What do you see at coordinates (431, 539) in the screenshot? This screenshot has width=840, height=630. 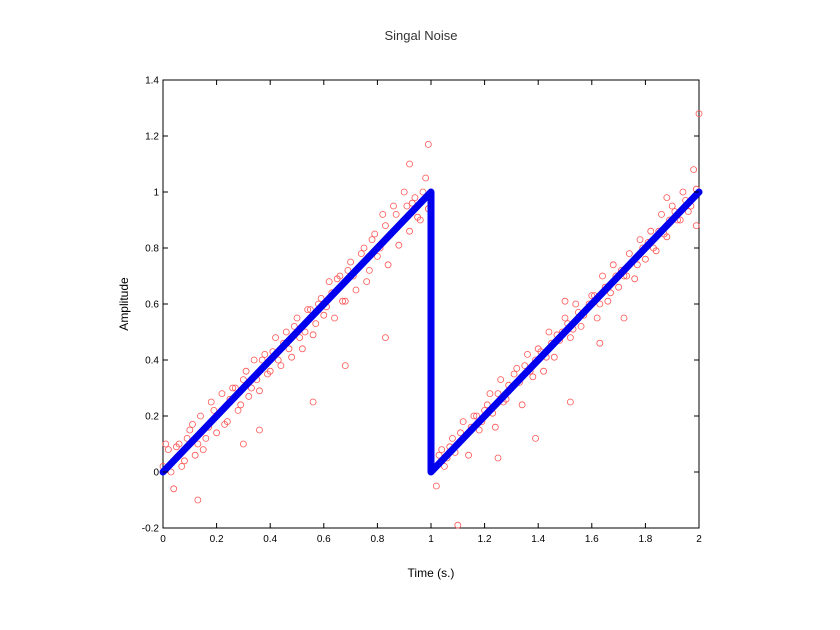 I see `x-tick-label: 1` at bounding box center [431, 539].